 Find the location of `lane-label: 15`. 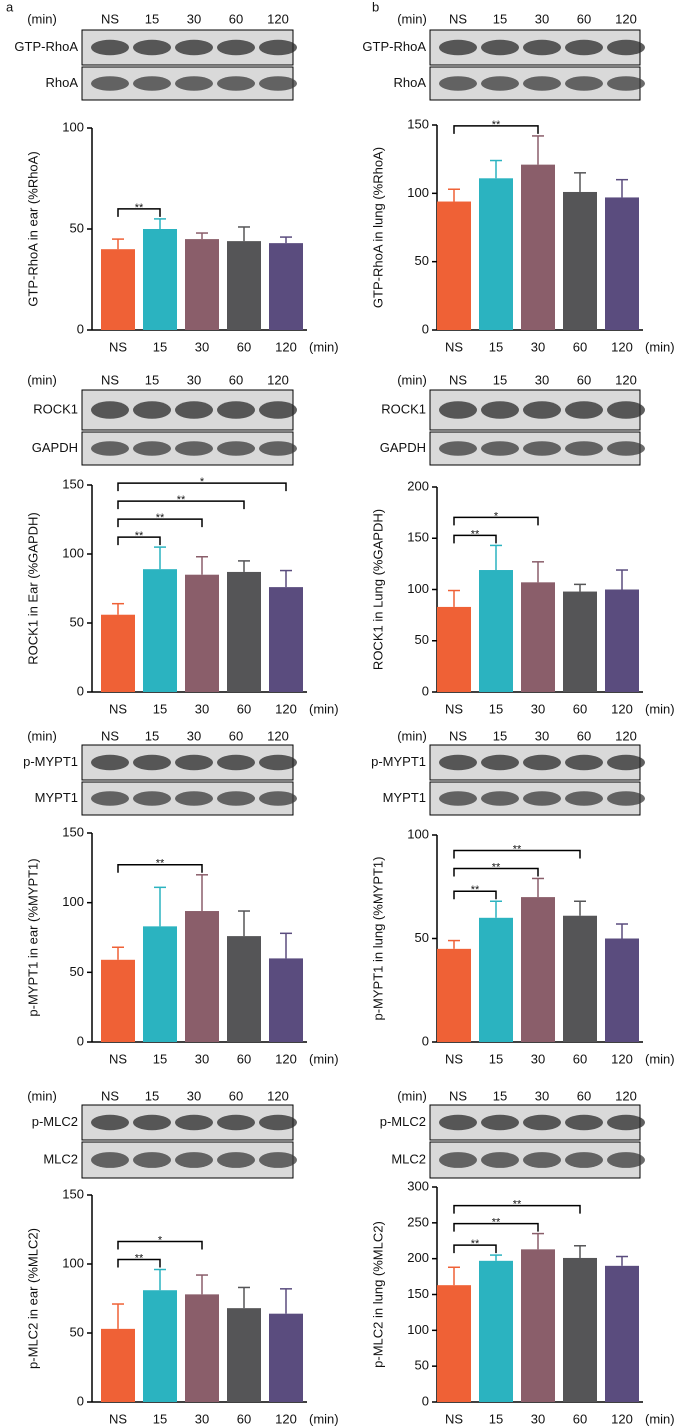

lane-label: 15 is located at coordinates (500, 379).